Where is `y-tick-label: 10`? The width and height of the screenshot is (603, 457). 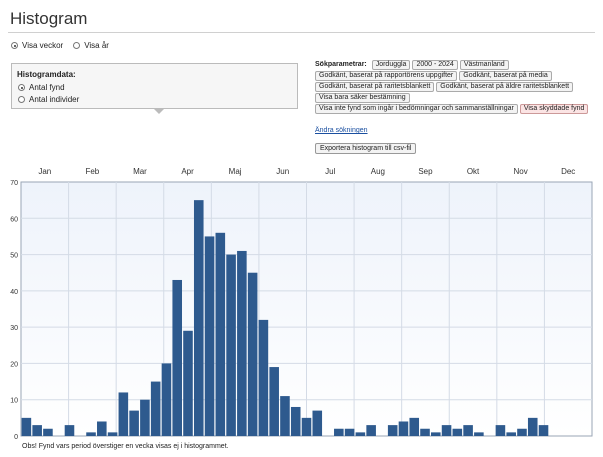
y-tick-label: 10 is located at coordinates (14, 401).